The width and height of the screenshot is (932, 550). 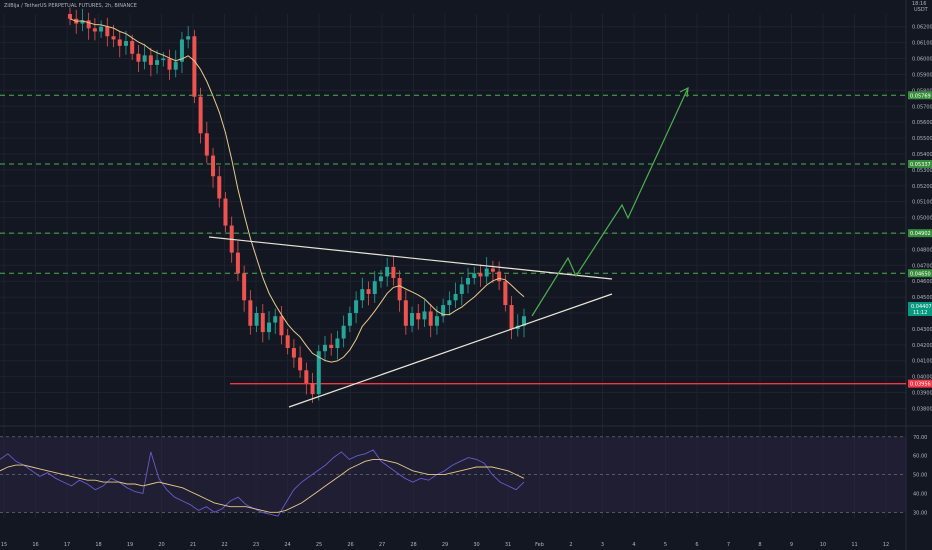 What do you see at coordinates (920, 513) in the screenshot?
I see `rsi-tick-label: 30.00` at bounding box center [920, 513].